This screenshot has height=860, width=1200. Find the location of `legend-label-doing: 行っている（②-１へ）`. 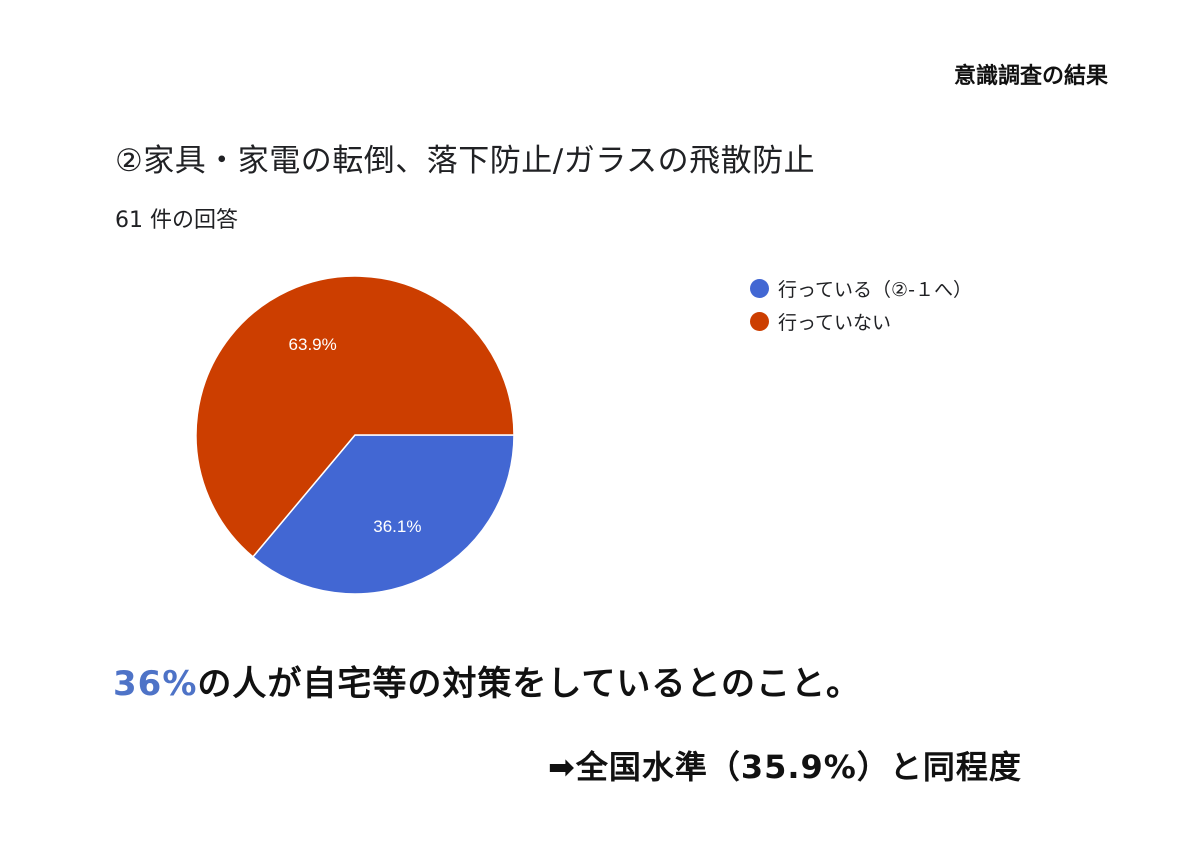

legend-label-doing: 行っている（②-１へ） is located at coordinates (875, 290).